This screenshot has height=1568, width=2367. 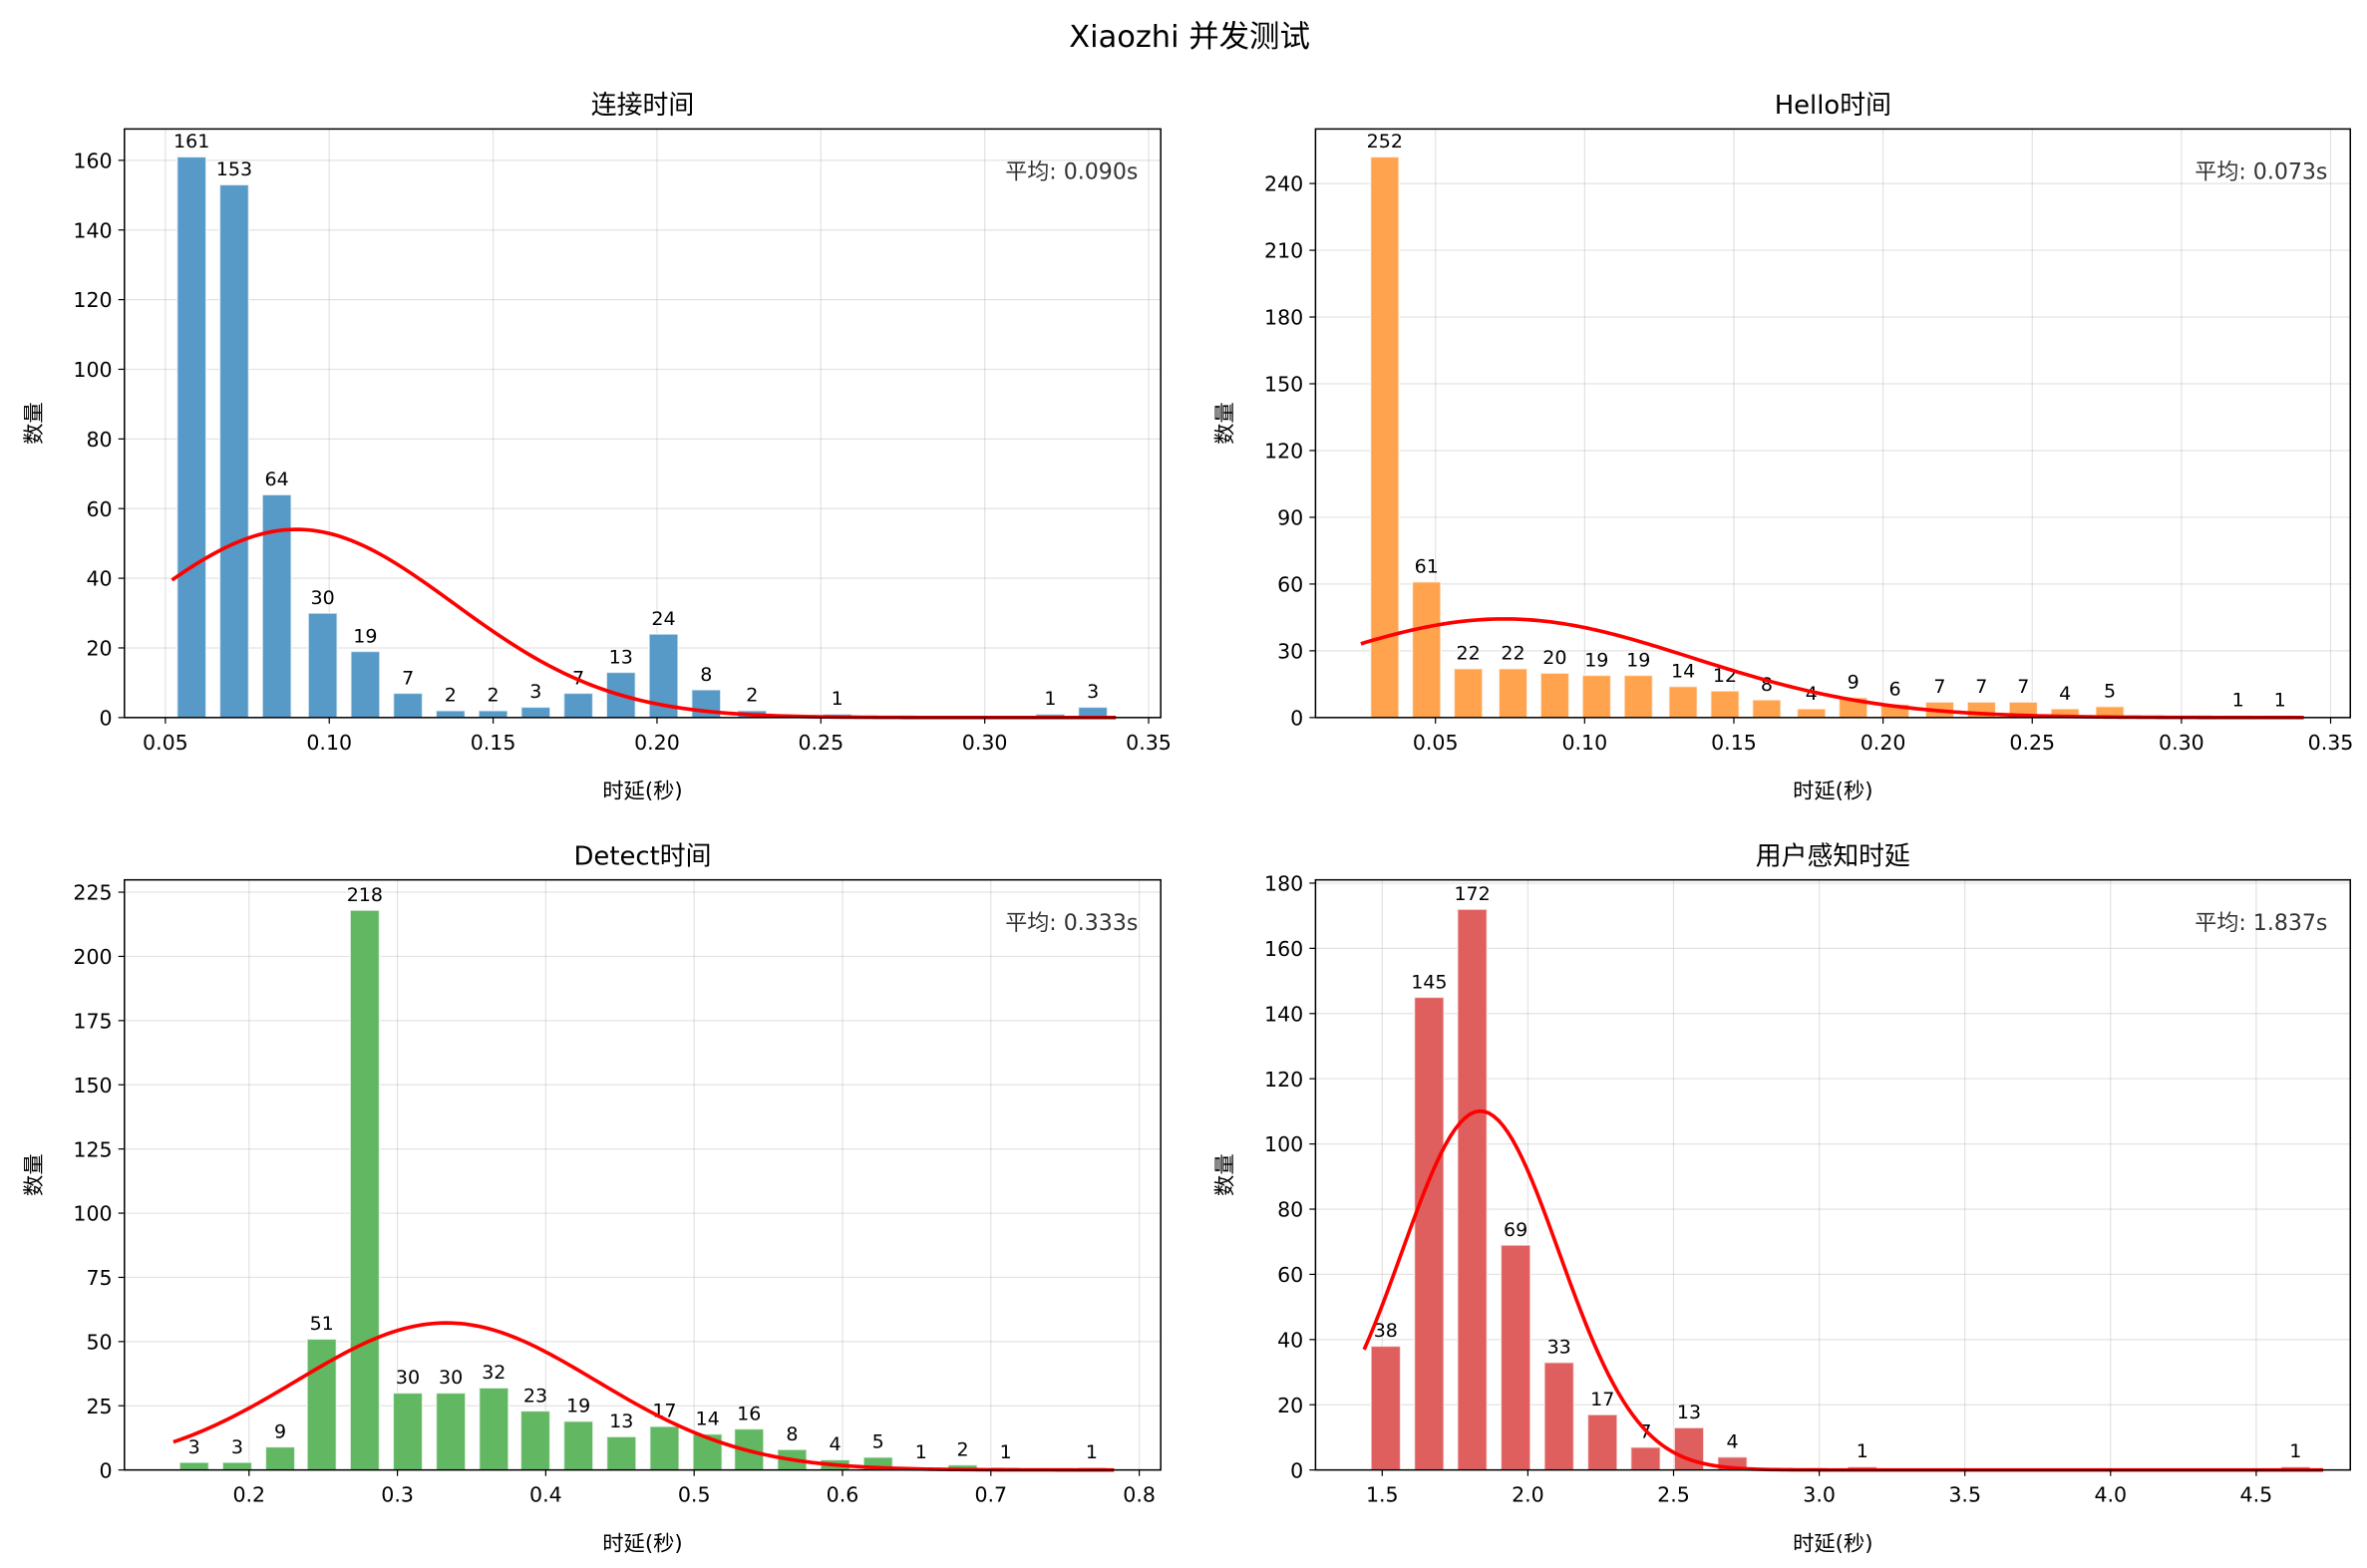 I want to click on bar-value-label: 19, so click(x=1596, y=660).